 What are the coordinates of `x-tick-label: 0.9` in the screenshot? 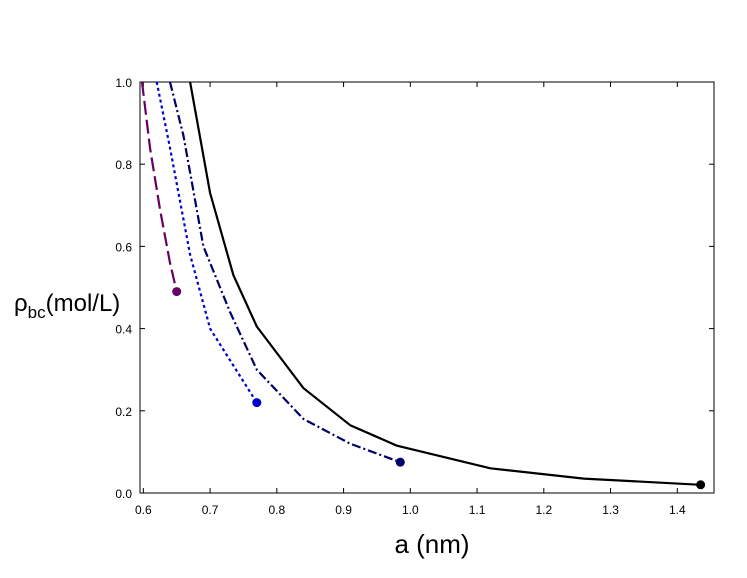 It's located at (343, 510).